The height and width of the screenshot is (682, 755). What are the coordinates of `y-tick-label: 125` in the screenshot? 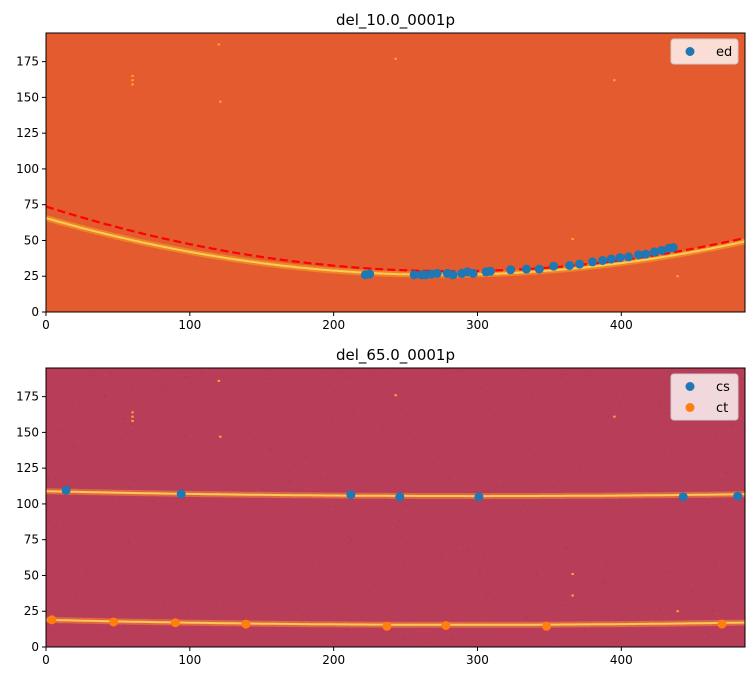 It's located at (27, 133).